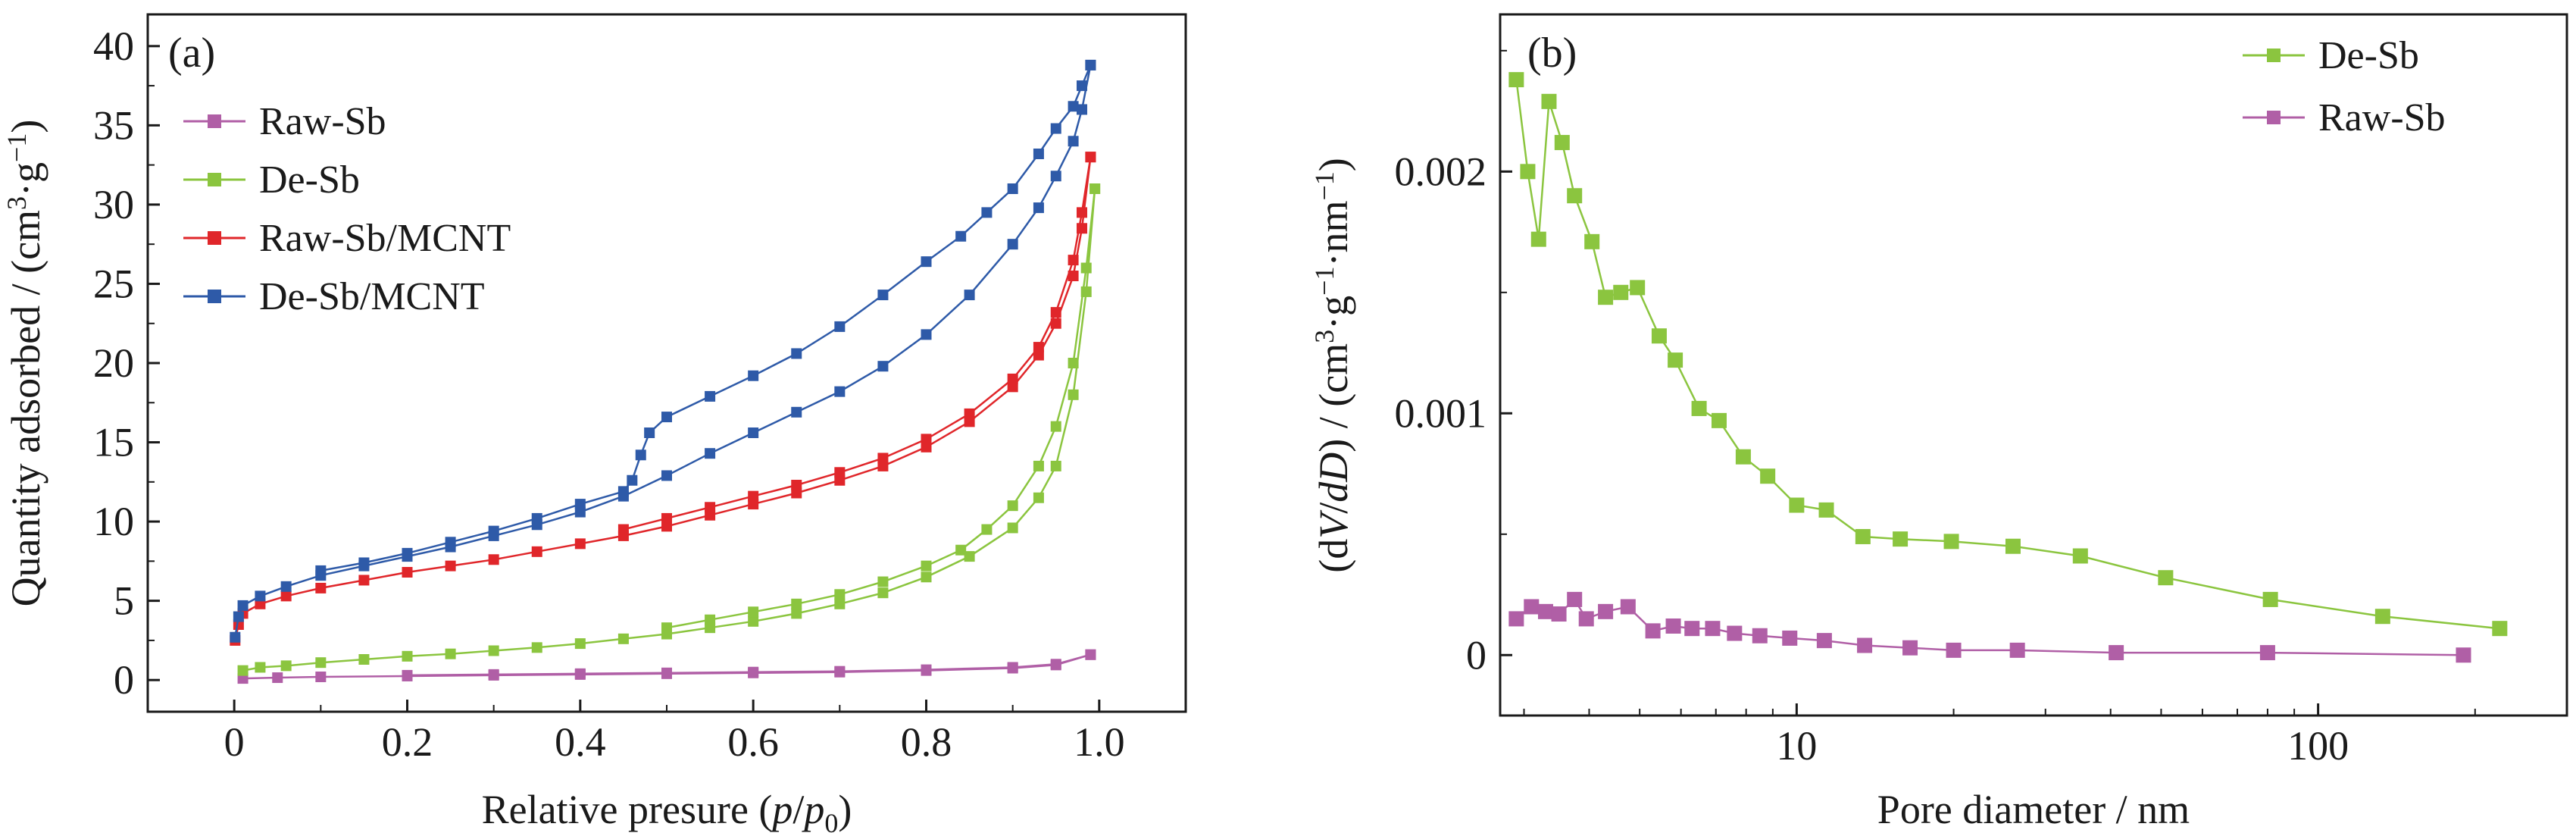 The height and width of the screenshot is (833, 2576). Describe the element at coordinates (191, 53) in the screenshot. I see `panel-a-label: (a)` at that location.